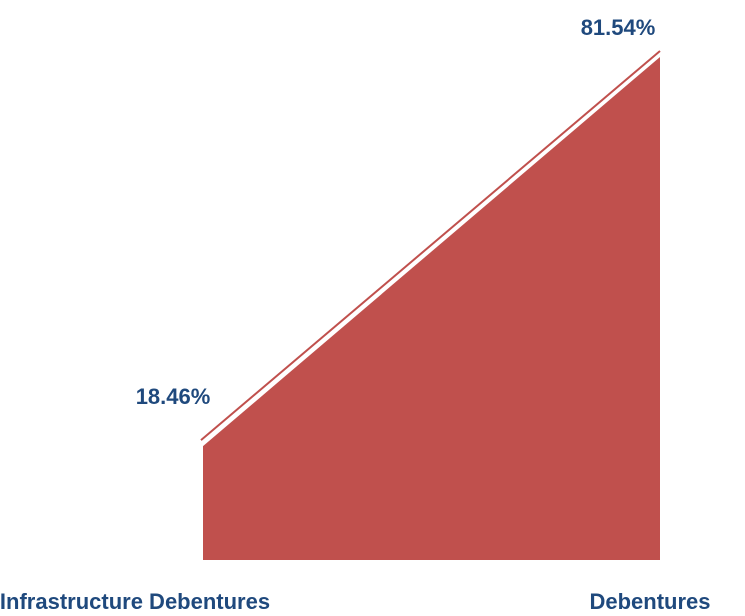  What do you see at coordinates (135, 601) in the screenshot?
I see `category-label-0: Infrastructure Debentures` at bounding box center [135, 601].